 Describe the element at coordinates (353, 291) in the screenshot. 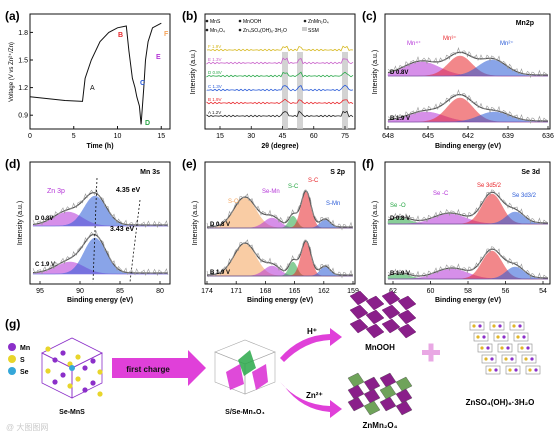

I see `xtick-label: 159` at that location.